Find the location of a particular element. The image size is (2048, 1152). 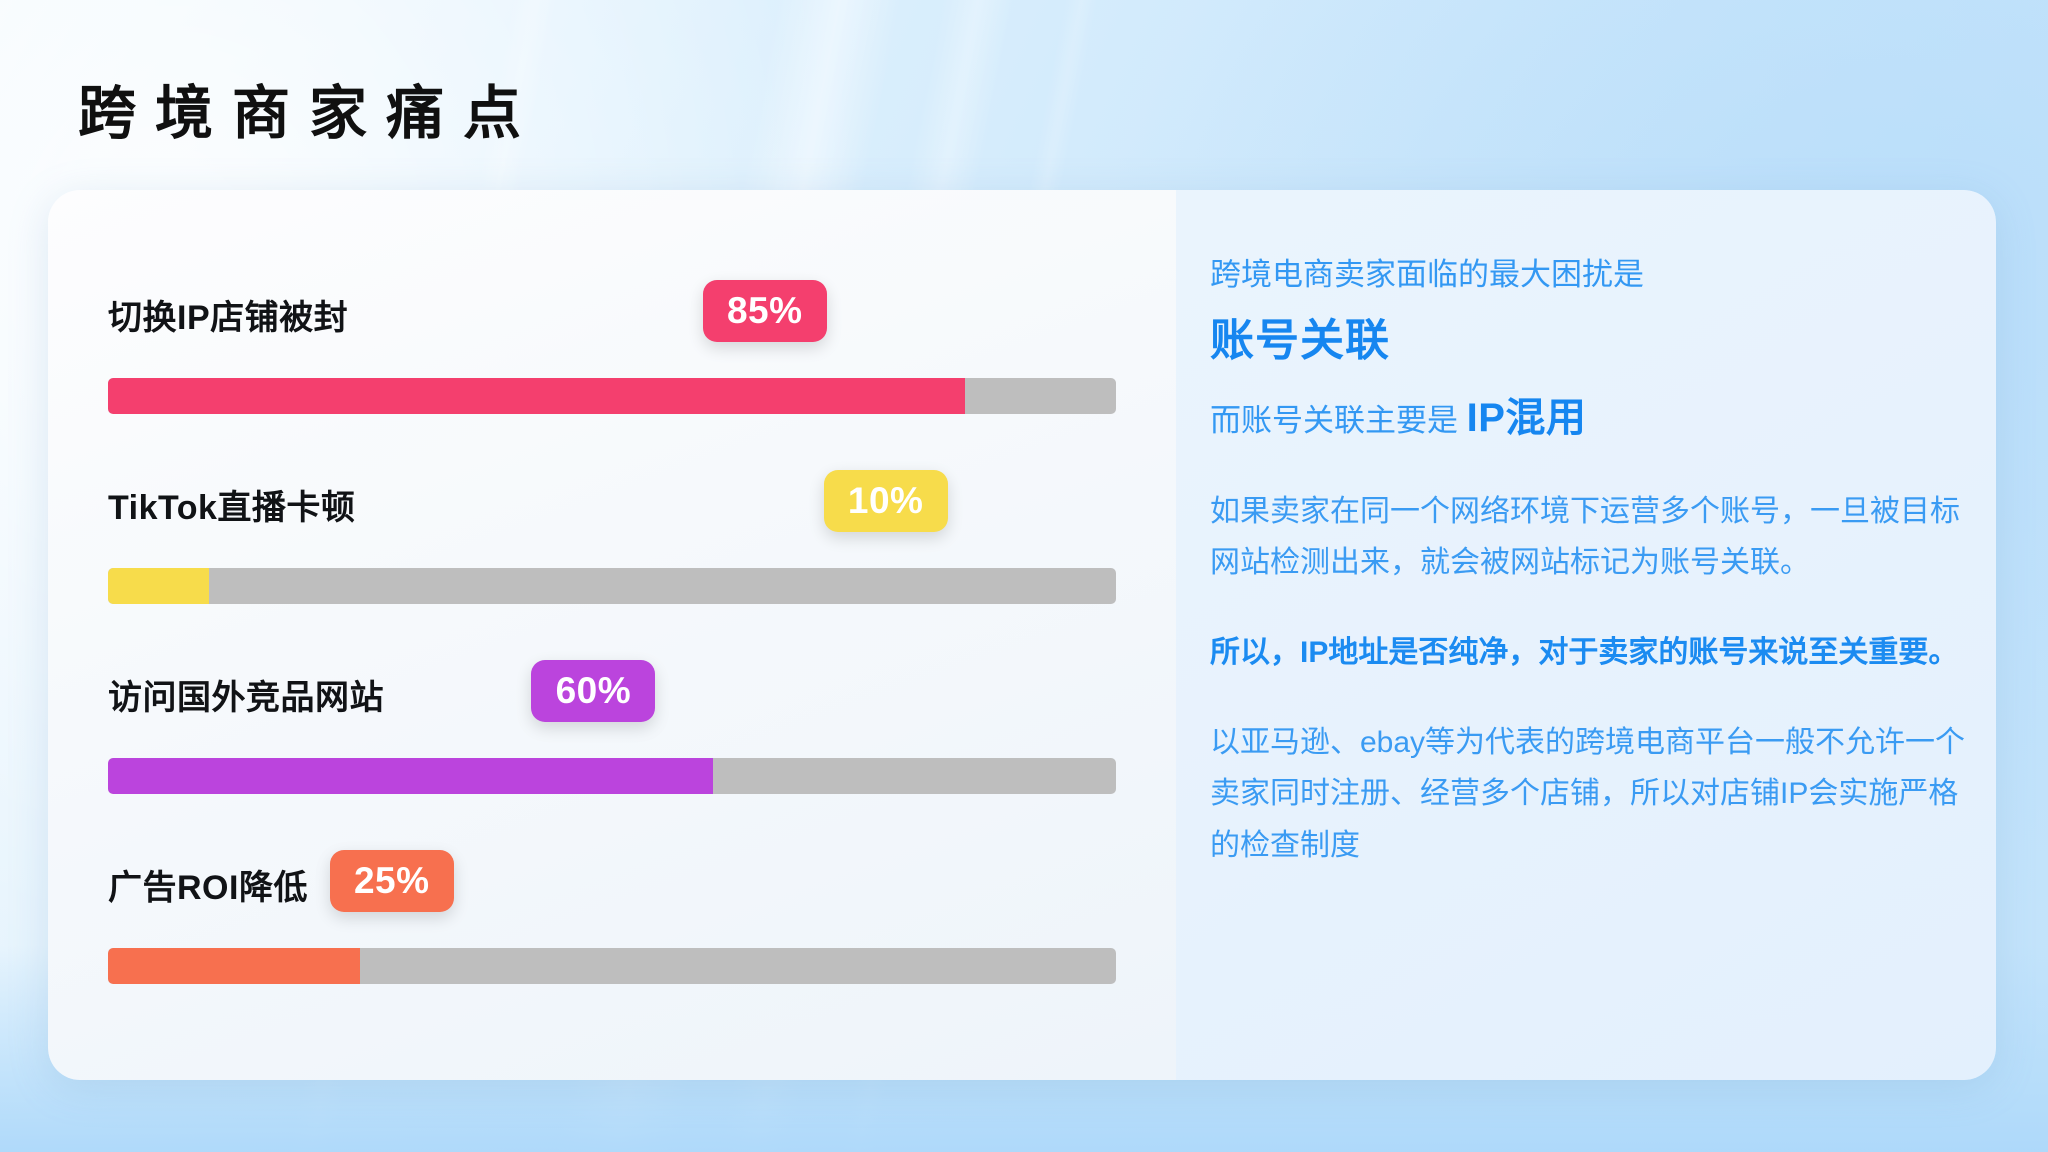

bar-row: 切换IP店铺被封 85% is located at coordinates (612, 353).